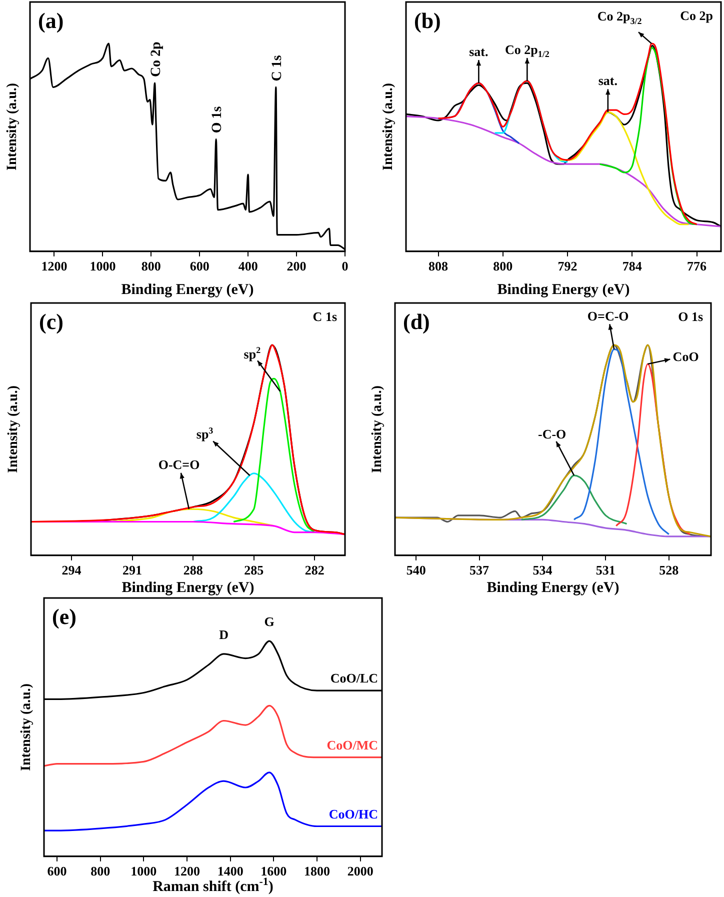 The image size is (724, 897). Describe the element at coordinates (218, 120) in the screenshot. I see `annotation: O 1s` at that location.